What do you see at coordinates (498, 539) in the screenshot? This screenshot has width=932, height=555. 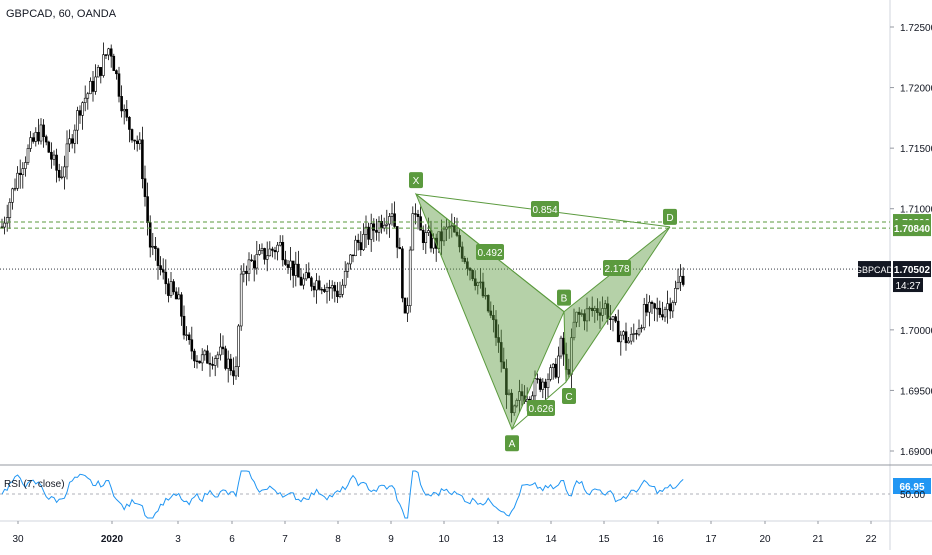 I see `time-tick-label: 13` at bounding box center [498, 539].